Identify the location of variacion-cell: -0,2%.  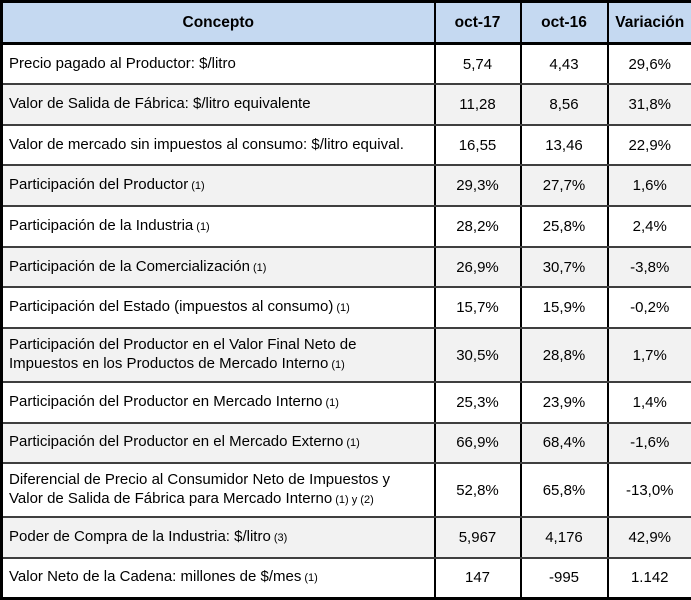
(648, 308).